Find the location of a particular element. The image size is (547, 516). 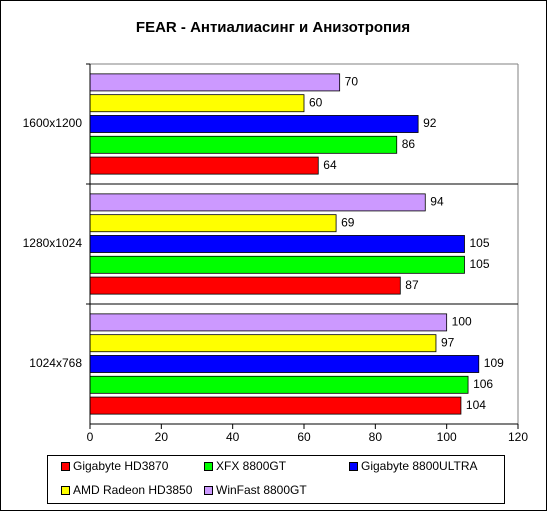

data-label: 60 is located at coordinates (316, 102).